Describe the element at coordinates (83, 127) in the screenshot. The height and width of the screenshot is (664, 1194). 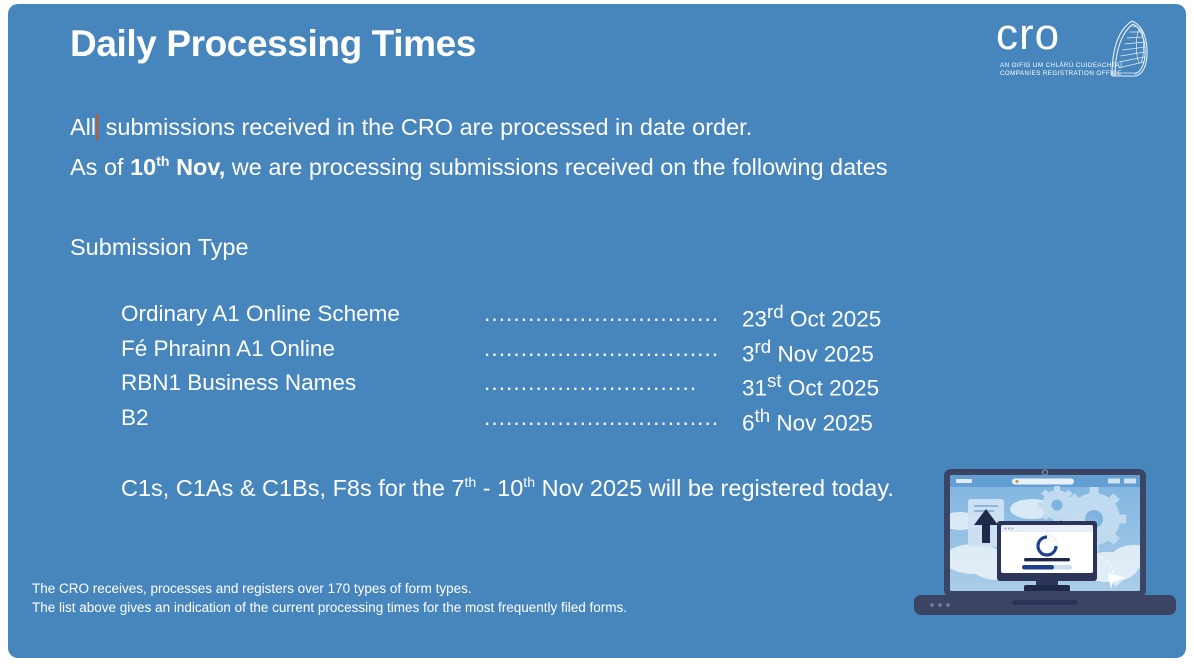
I see `intro-line1-part-a: All` at that location.